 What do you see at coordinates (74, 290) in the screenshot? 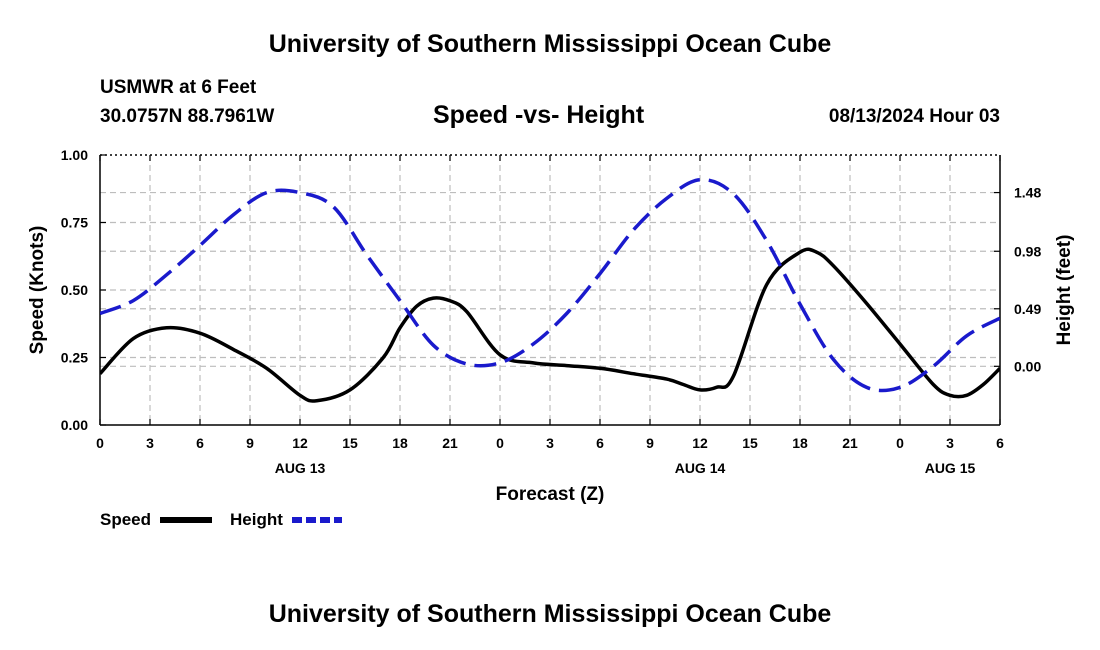
I see `y-tick-label: 0.50` at bounding box center [74, 290].